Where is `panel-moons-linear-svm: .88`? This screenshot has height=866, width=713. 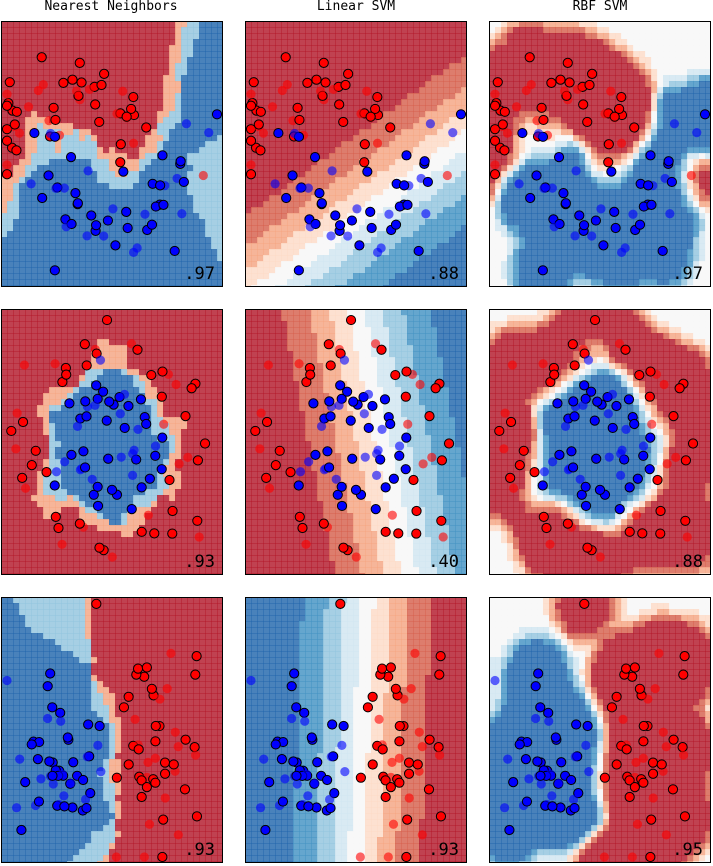
panel-moons-linear-svm: .88 is located at coordinates (356, 154).